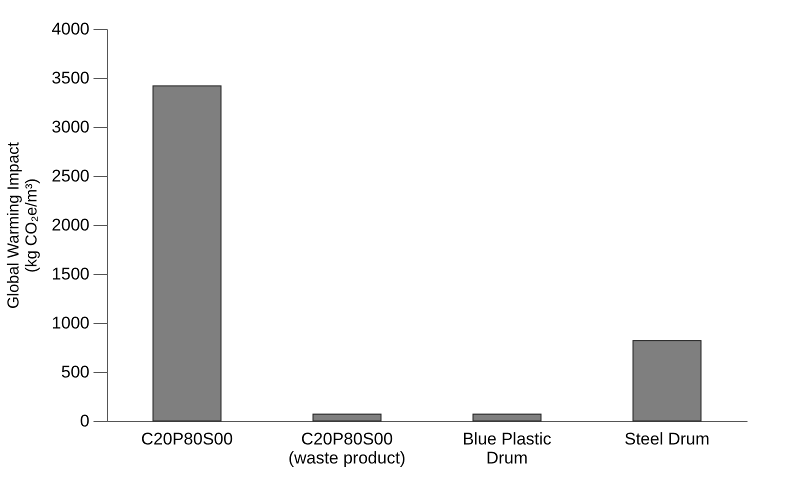 This screenshot has height=479, width=797. Describe the element at coordinates (71, 176) in the screenshot. I see `y-tick-label: 2500` at that location.